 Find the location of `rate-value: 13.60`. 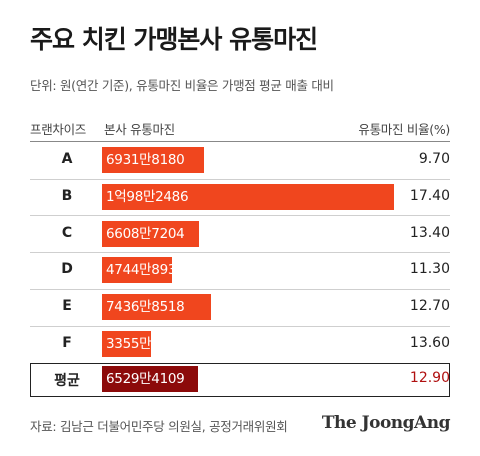

rate-value: 13.60 is located at coordinates (429, 342).